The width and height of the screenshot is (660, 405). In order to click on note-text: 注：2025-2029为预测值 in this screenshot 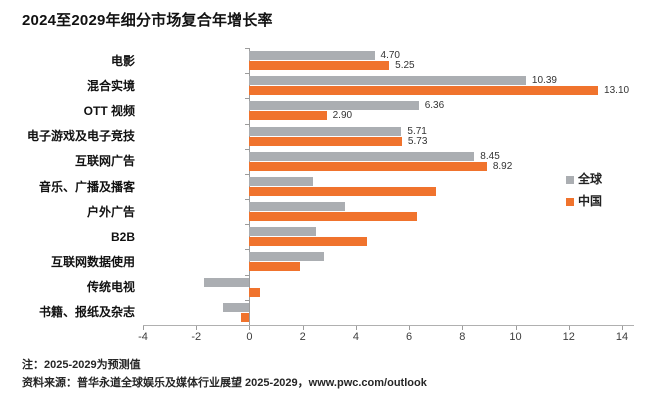, I will do `click(81, 365)`.